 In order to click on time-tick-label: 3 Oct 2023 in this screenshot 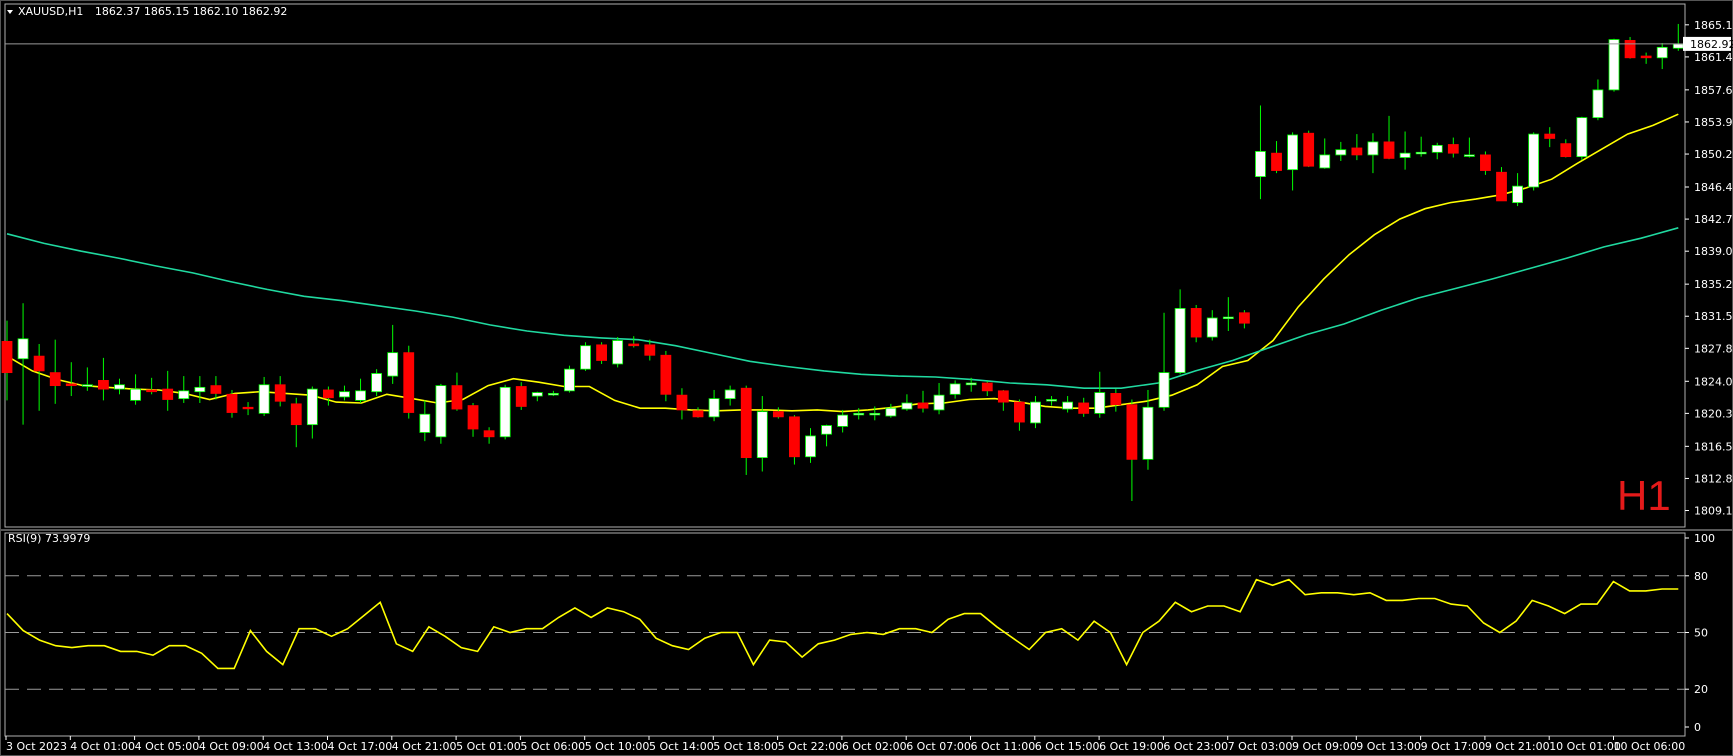, I will do `click(36, 746)`.